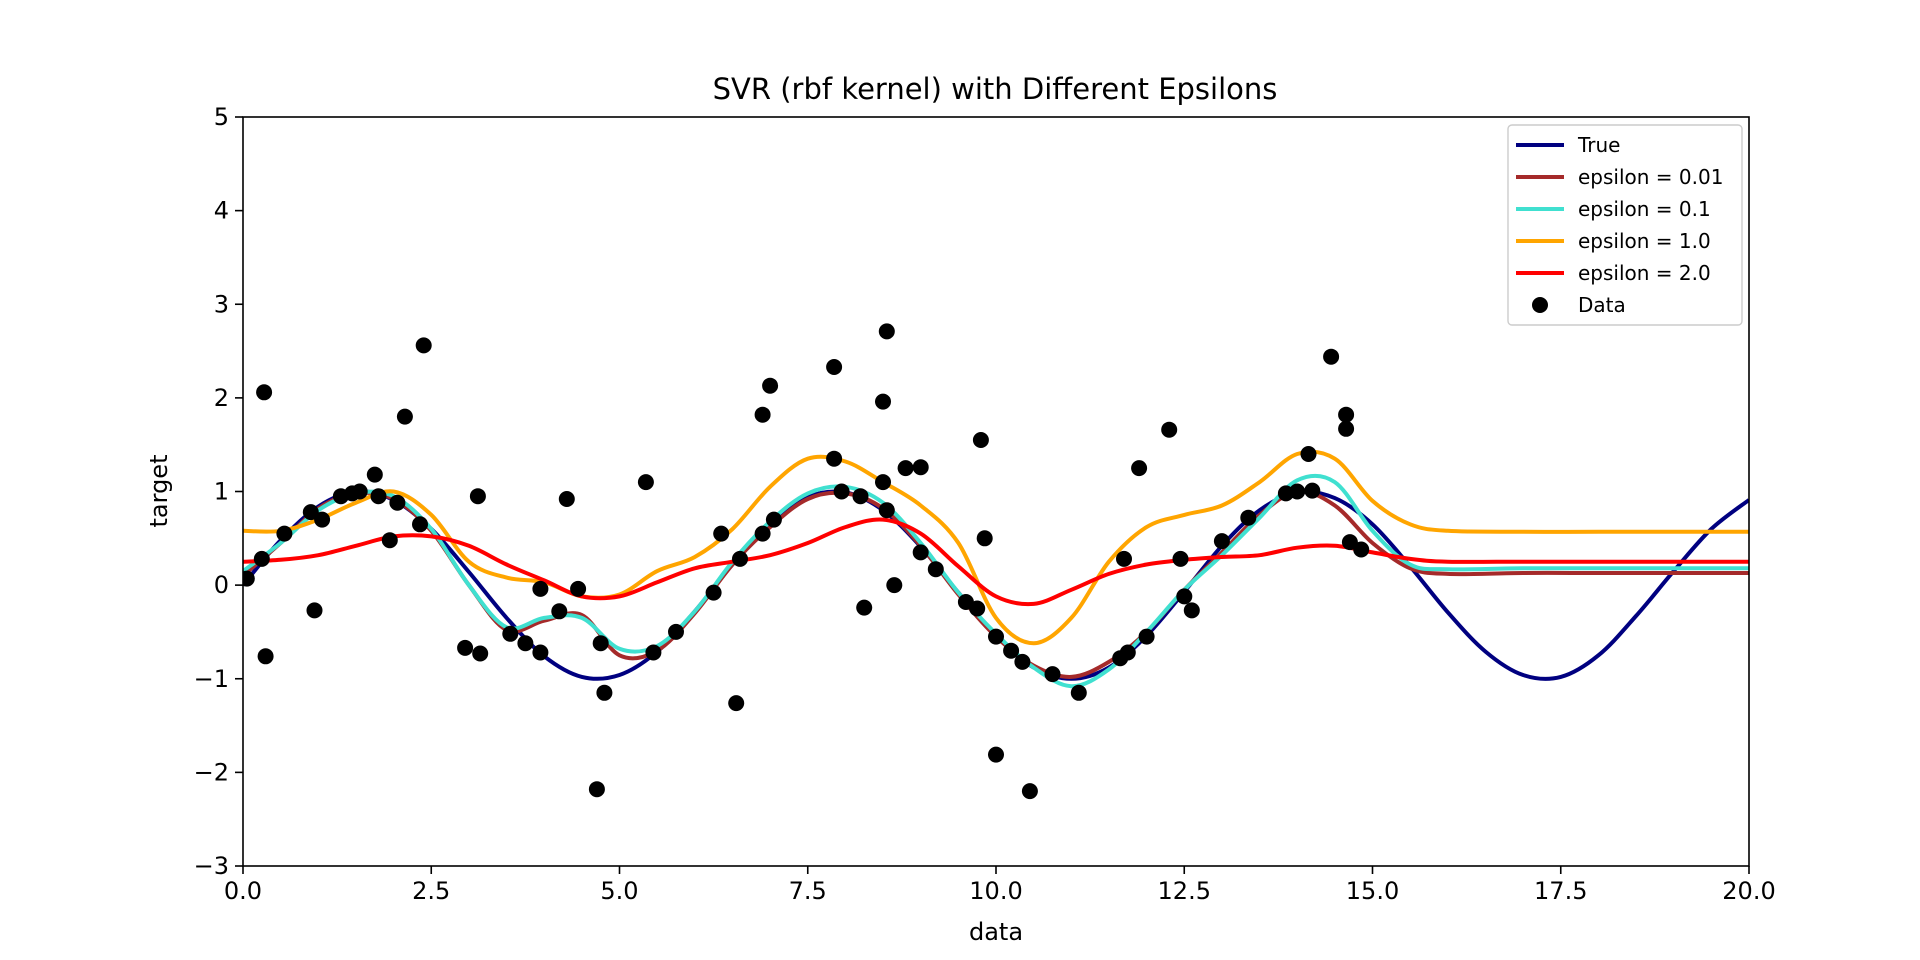 The height and width of the screenshot is (960, 1920). What do you see at coordinates (1644, 209) in the screenshot?
I see `legend-label: epsilon = 0.1` at bounding box center [1644, 209].